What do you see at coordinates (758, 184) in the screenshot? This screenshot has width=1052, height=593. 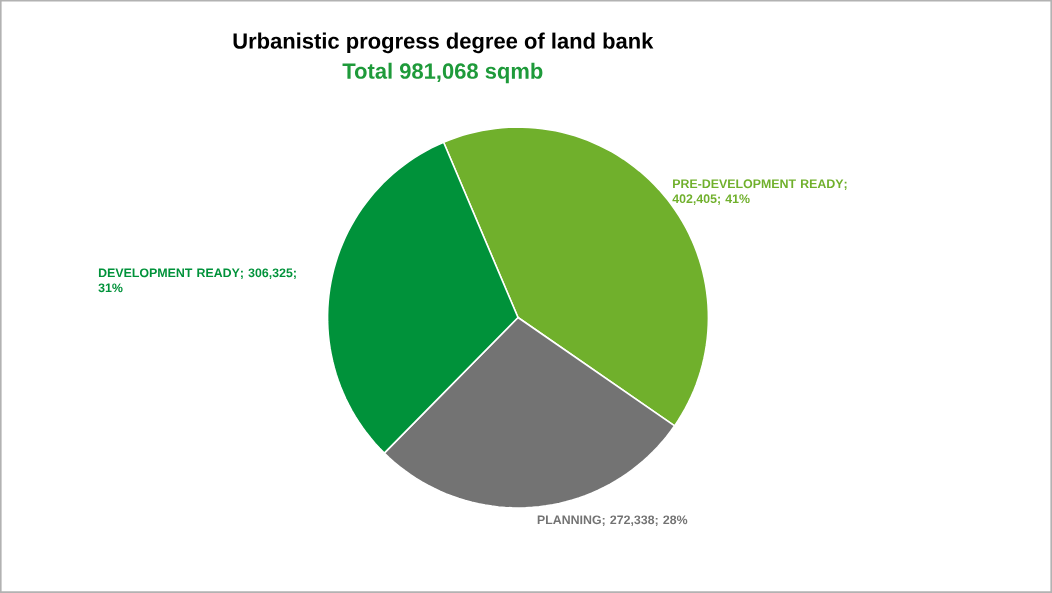 I see `slice-label: PRE-DEVELOPMENT READY` at bounding box center [758, 184].